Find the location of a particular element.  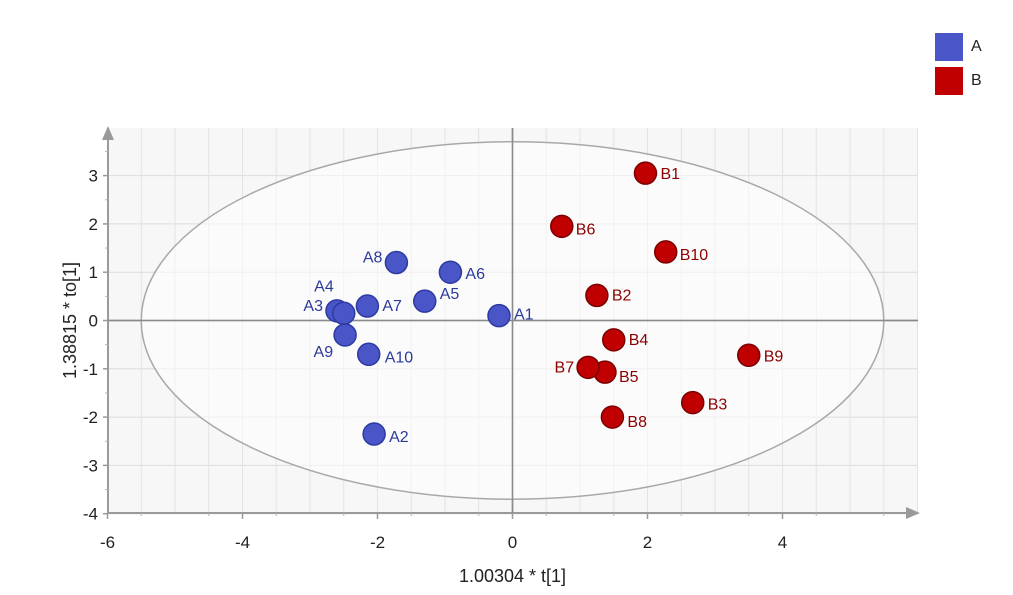

point-a4 is located at coordinates (344, 313).